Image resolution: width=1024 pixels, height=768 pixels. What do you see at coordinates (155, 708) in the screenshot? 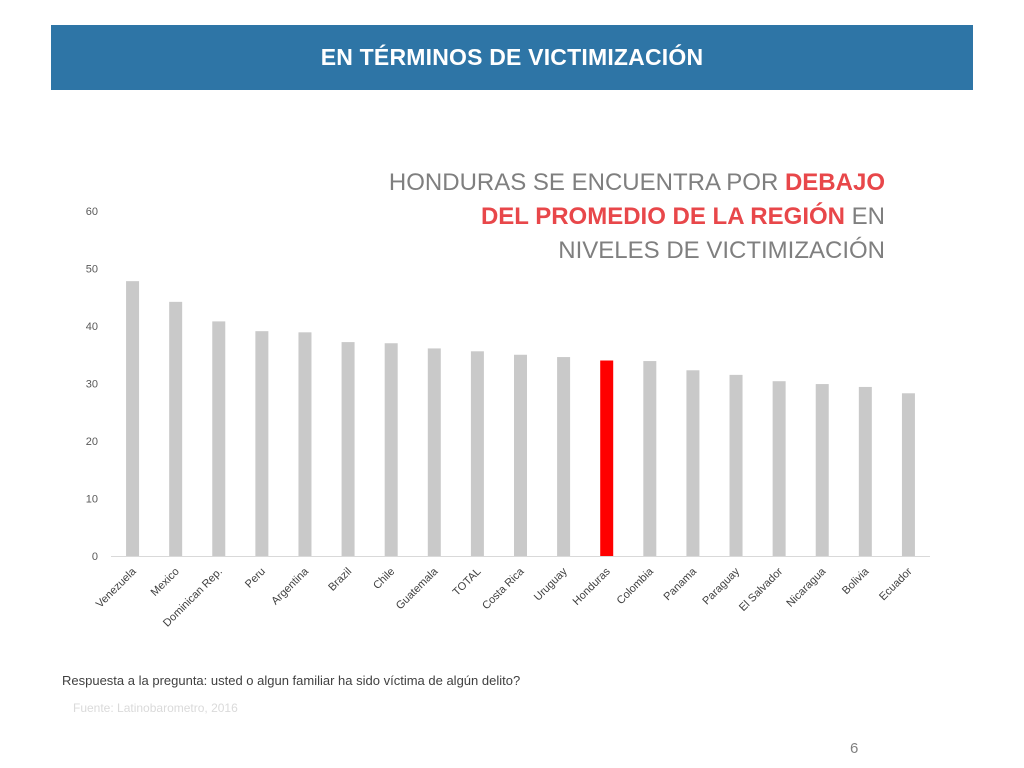
I see `data-source: Fuente: Latinobarometro, 2016` at bounding box center [155, 708].